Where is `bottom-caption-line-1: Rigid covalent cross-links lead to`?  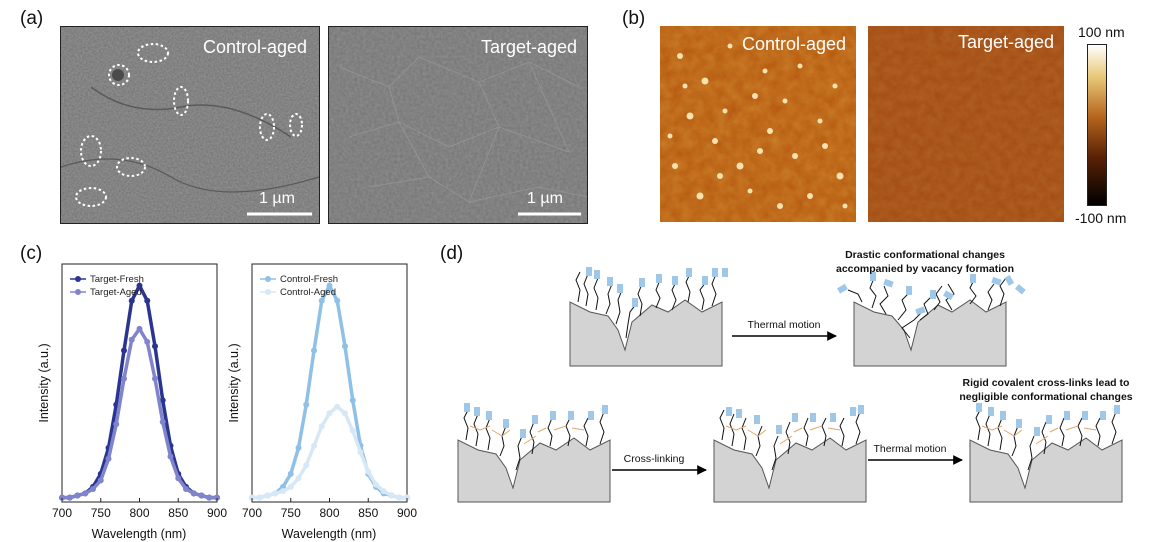
bottom-caption-line-1: Rigid covalent cross-links lead to is located at coordinates (1046, 383).